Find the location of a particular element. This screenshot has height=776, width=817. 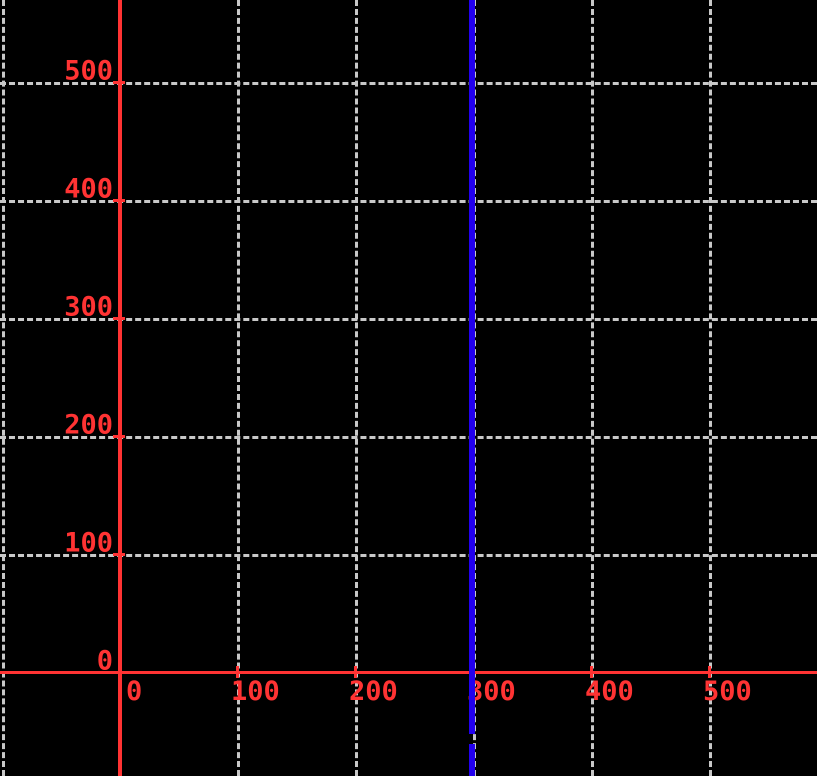

y-tick-label: 400 is located at coordinates (88, 189).